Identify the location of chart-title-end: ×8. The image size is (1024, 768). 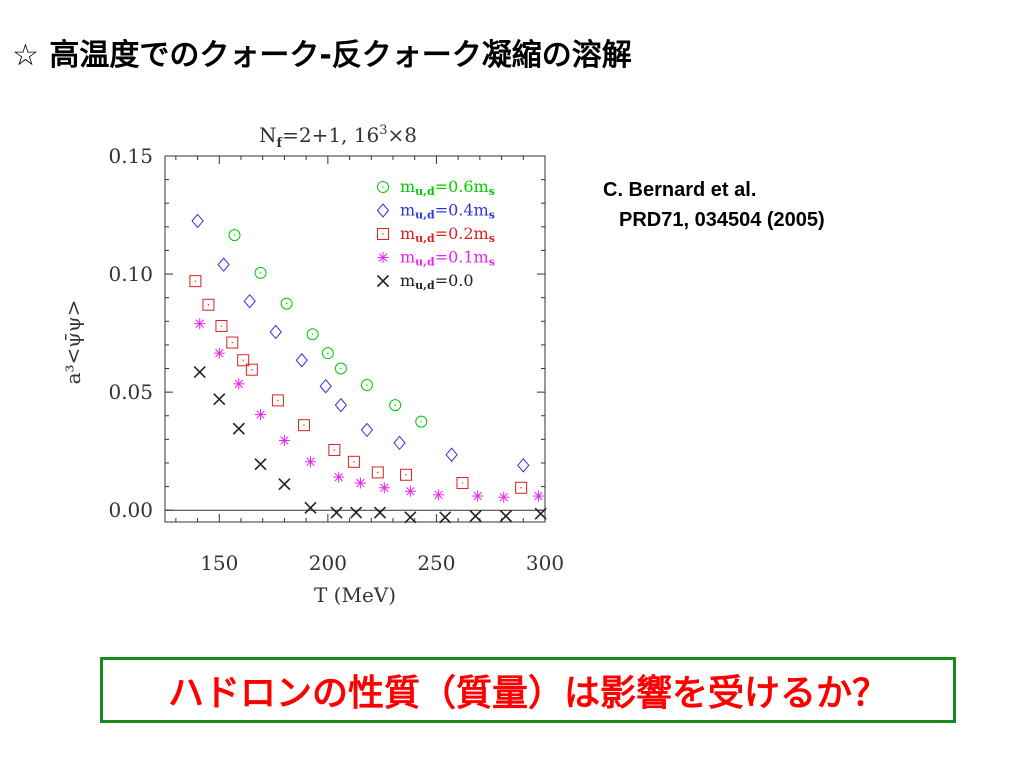
(402, 135).